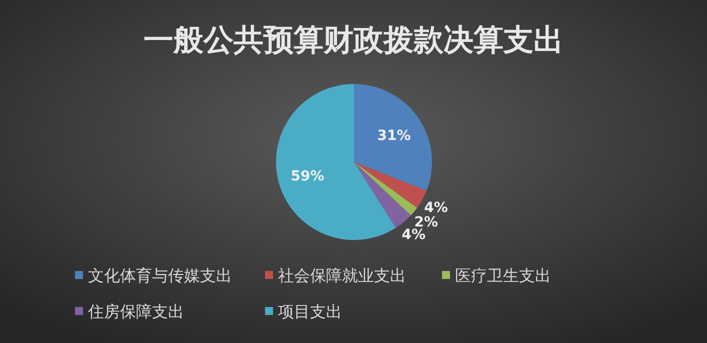 The height and width of the screenshot is (343, 707). I want to click on legend-label: 文化体育与传媒支出, so click(160, 275).